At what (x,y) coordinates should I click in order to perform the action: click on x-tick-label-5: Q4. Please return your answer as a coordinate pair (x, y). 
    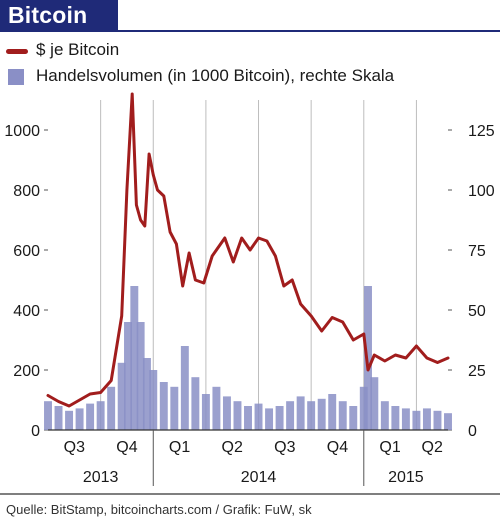
    Looking at the image, I should click on (337, 447).